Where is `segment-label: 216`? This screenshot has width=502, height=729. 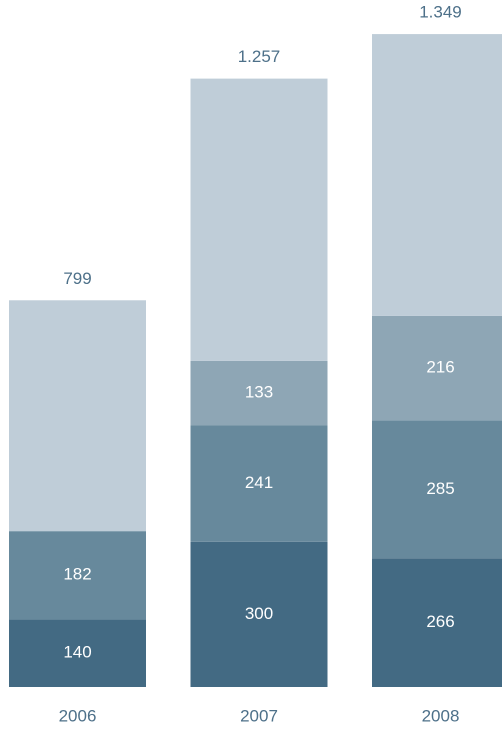
segment-label: 216 is located at coordinates (440, 367).